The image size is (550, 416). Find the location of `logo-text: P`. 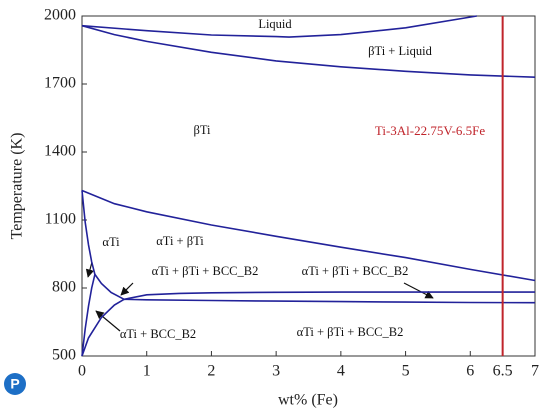

logo-text: P is located at coordinates (14, 384).